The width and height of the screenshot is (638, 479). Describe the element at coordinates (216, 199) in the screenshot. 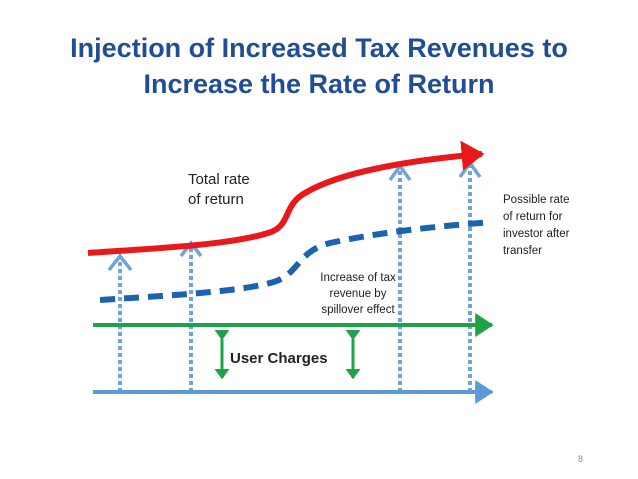

I see `total-rate-label-line-2: of return` at that location.